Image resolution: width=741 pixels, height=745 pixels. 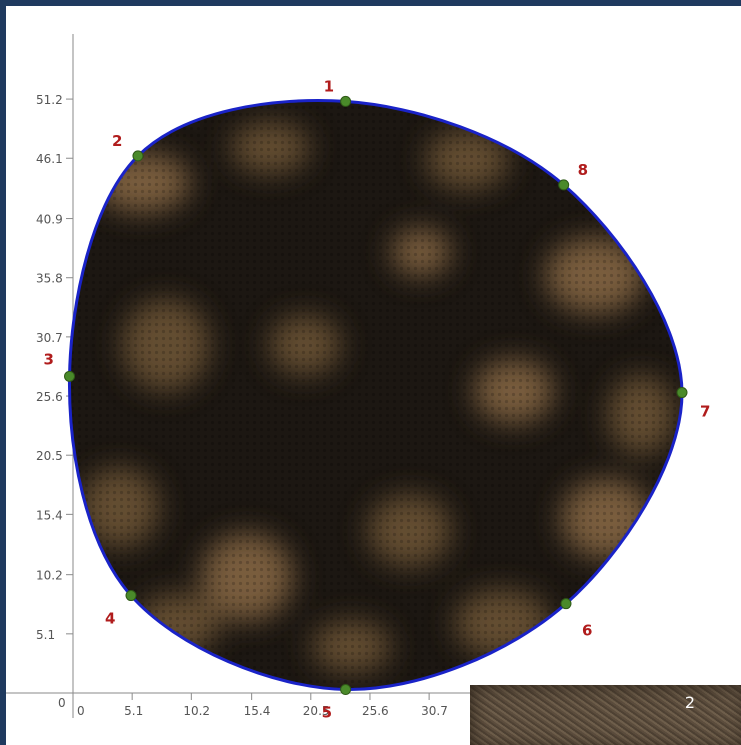 I want to click on control-point-label-7: 7, so click(x=705, y=412).